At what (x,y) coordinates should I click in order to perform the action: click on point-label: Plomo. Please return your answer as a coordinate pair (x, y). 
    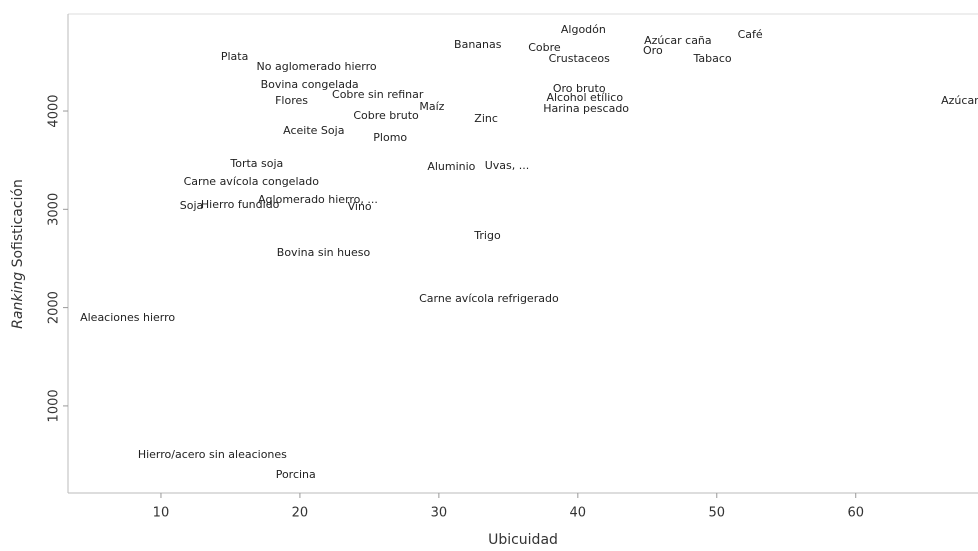
    Looking at the image, I should click on (390, 137).